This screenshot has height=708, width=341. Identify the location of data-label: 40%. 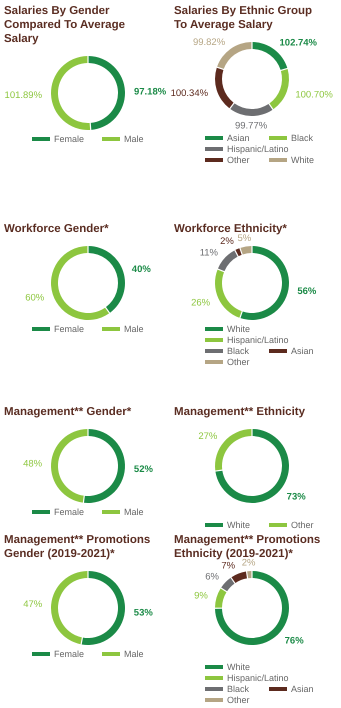
(142, 270).